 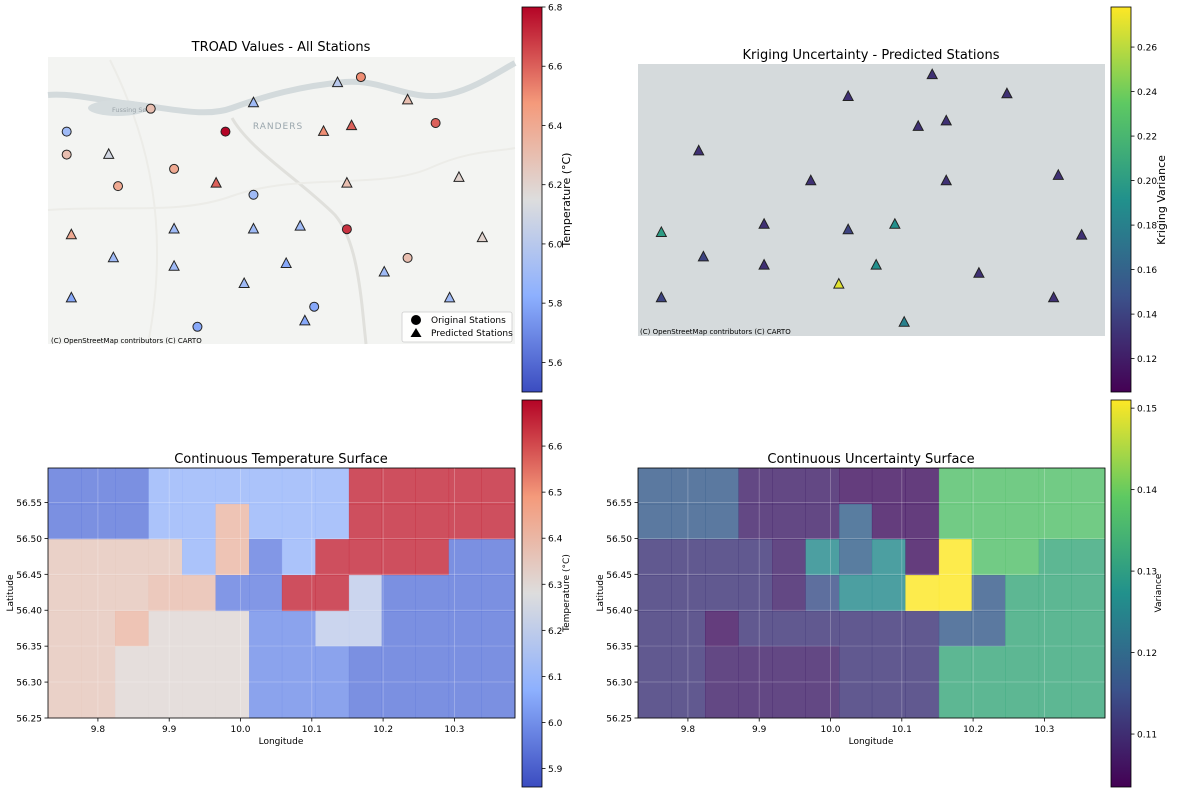 I want to click on x-tick-label: 10.2, so click(x=973, y=730).